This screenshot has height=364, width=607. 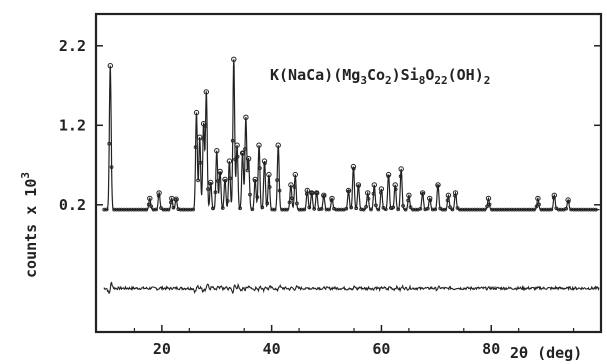 What do you see at coordinates (162, 349) in the screenshot?
I see `x-tick-label: 20` at bounding box center [162, 349].